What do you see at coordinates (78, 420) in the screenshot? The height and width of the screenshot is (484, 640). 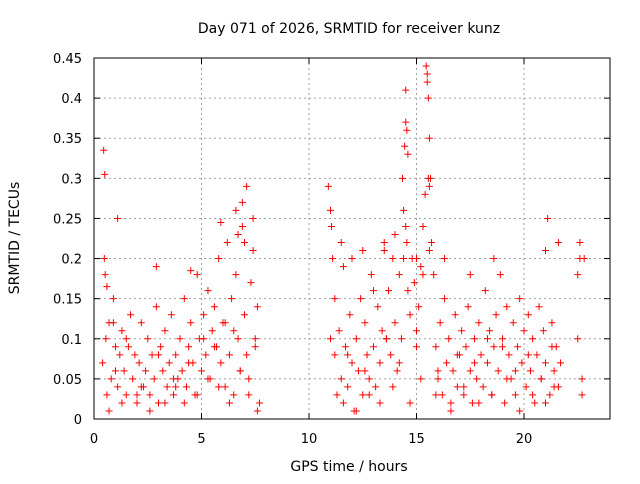 I see `y-tick-label: 0` at bounding box center [78, 420].